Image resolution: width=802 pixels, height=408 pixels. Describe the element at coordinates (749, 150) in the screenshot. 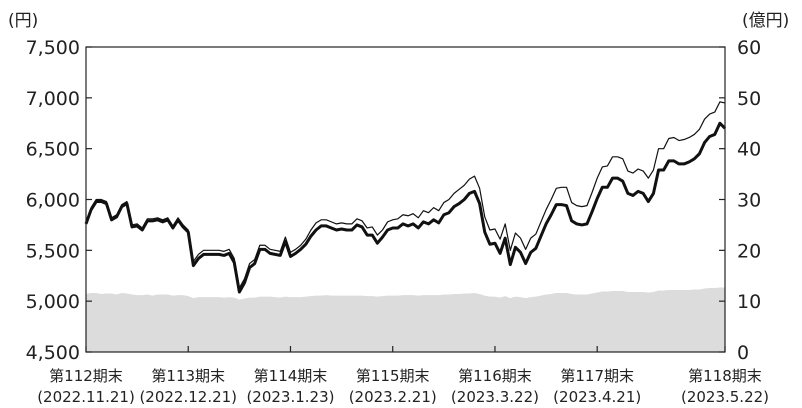

I see `right-tick-label: 40` at that location.